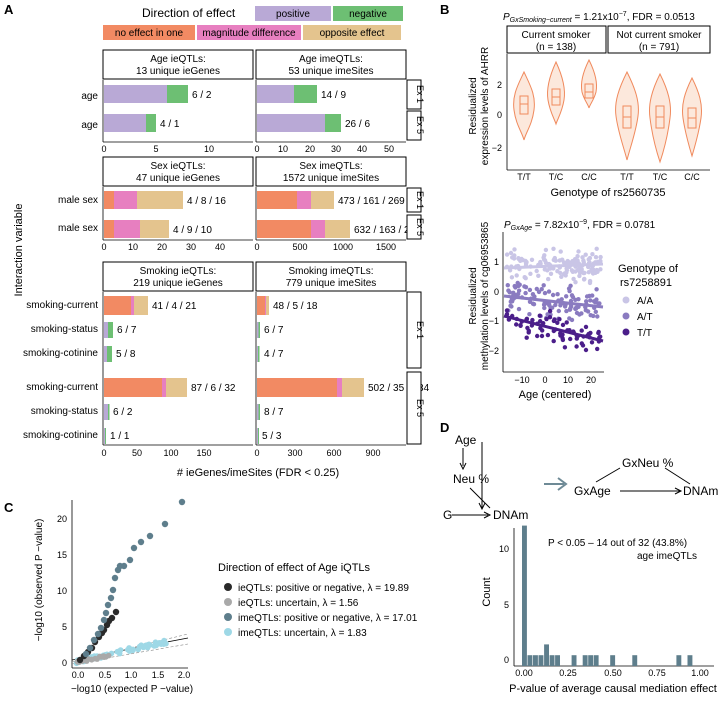 The width and height of the screenshot is (720, 702). Describe the element at coordinates (583, 222) in the screenshot. I see `stat-bot-exp: −9` at that location.